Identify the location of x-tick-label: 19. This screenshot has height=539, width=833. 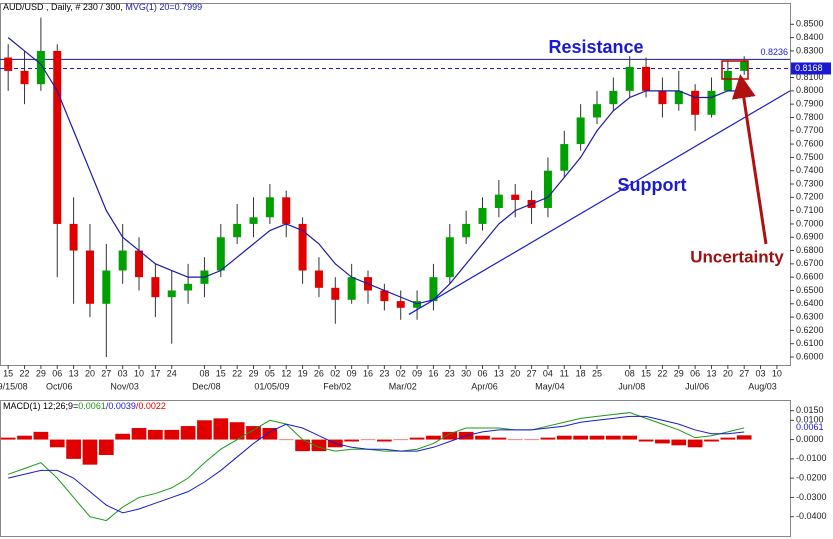
(303, 373).